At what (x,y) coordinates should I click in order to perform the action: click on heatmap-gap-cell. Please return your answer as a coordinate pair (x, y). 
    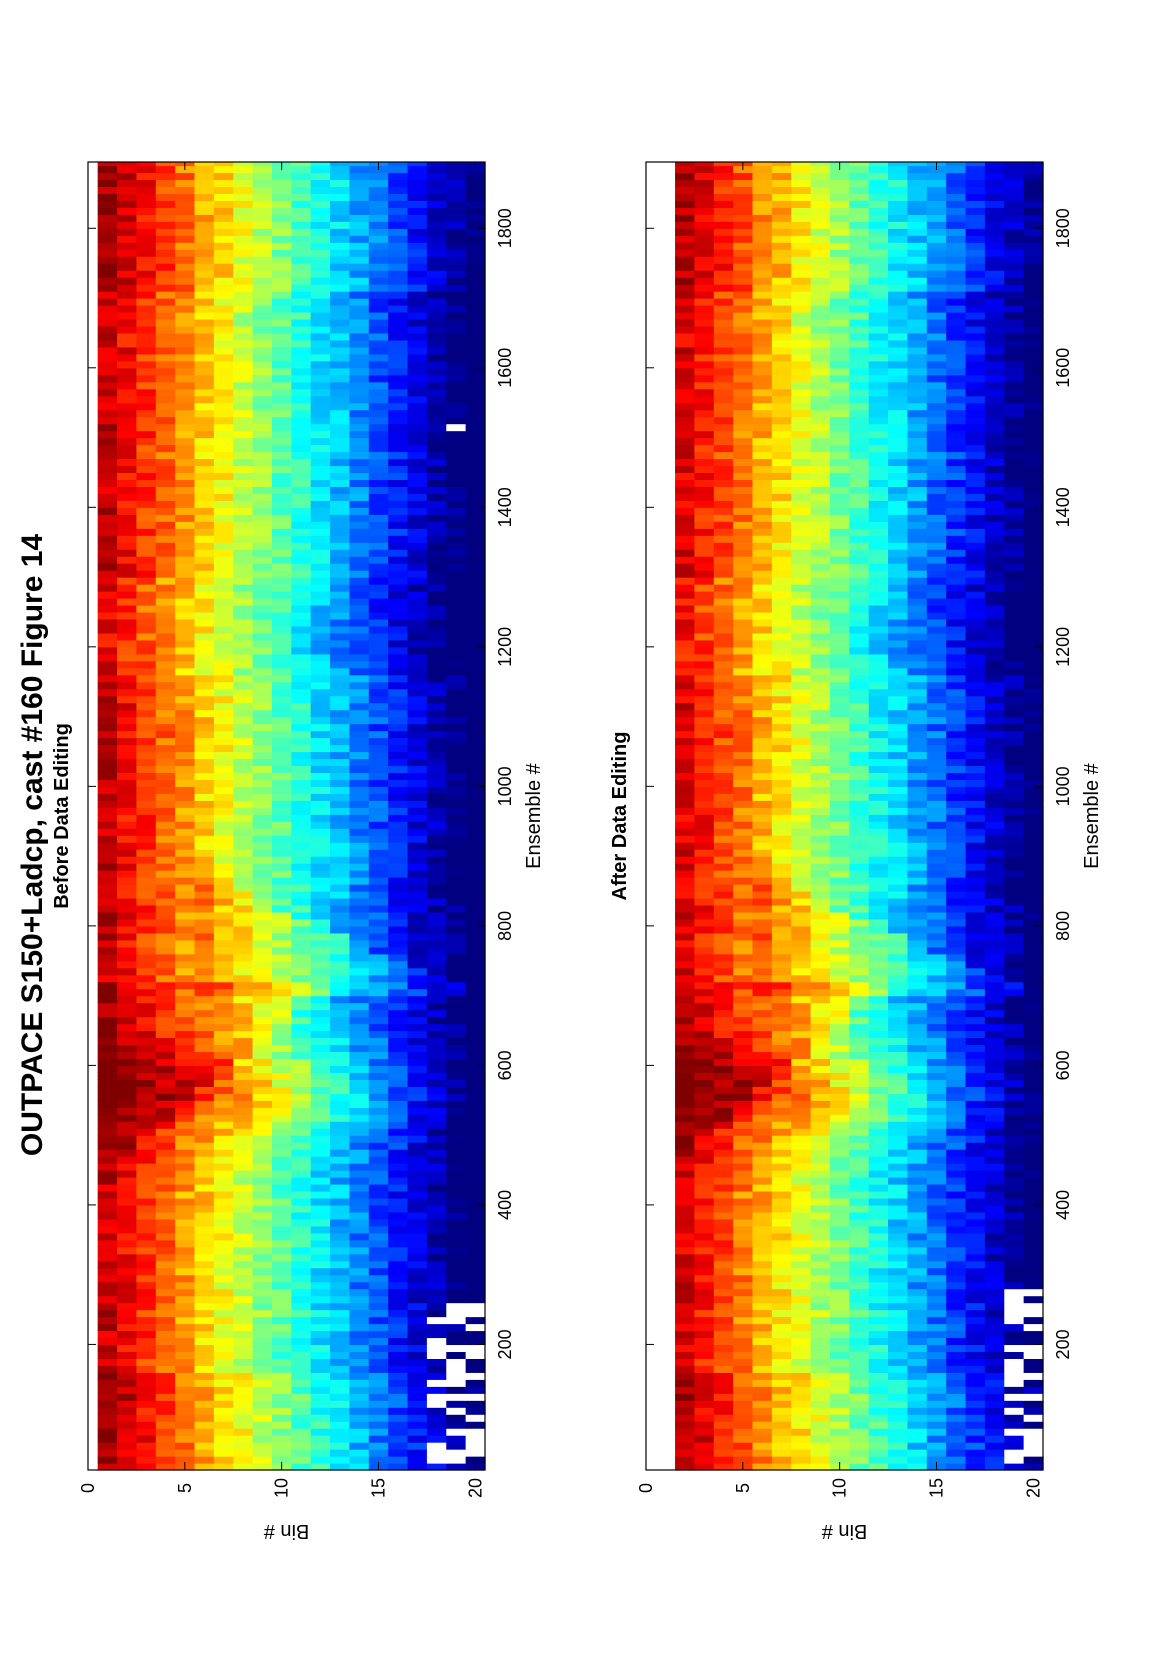
    Looking at the image, I should click on (475, 1446).